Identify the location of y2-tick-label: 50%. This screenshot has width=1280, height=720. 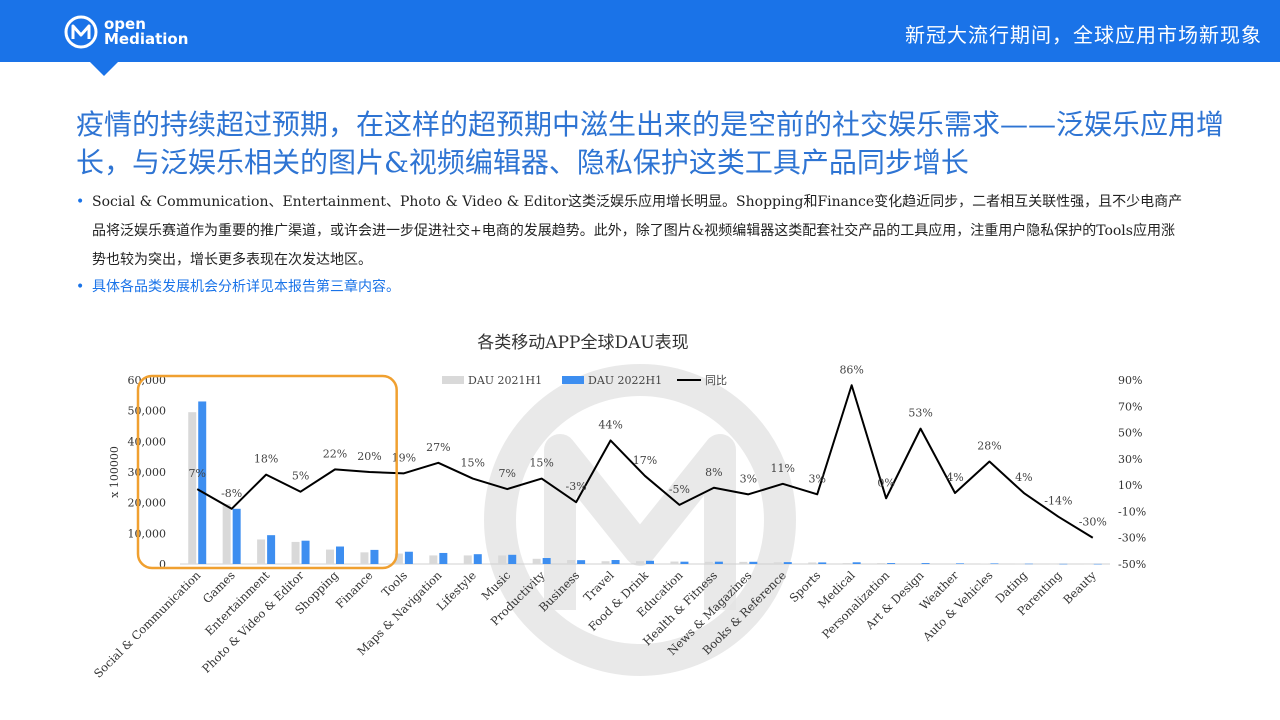
(1130, 433).